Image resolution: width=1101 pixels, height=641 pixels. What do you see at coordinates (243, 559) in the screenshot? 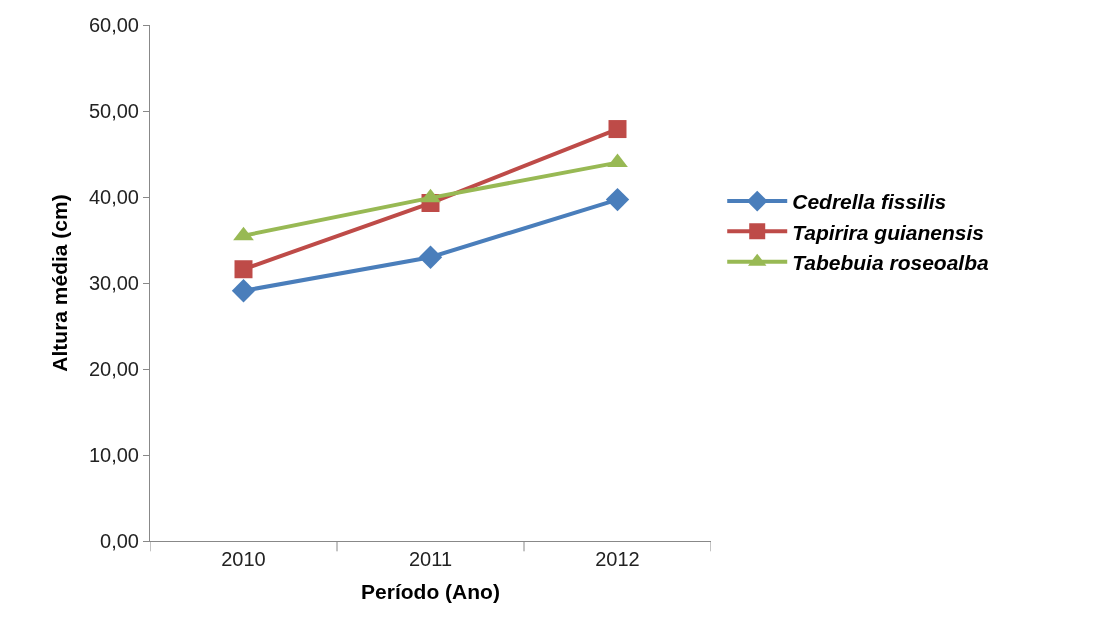
I see `x-tick-label: 2010` at bounding box center [243, 559].